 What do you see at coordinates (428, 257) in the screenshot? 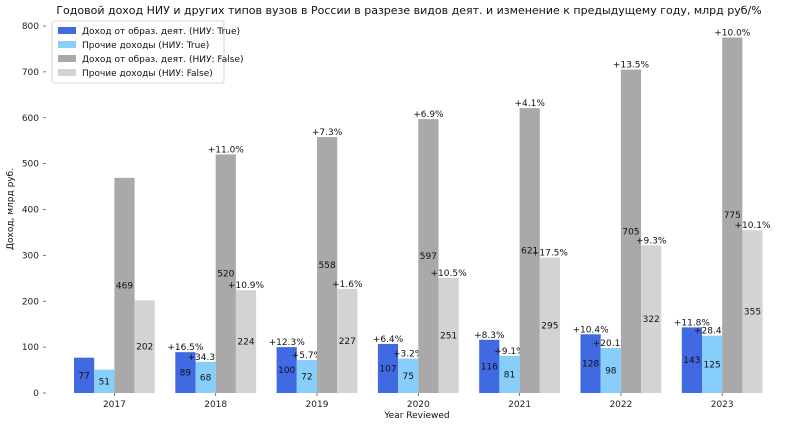
I see `bar-value-label: 597` at bounding box center [428, 257].